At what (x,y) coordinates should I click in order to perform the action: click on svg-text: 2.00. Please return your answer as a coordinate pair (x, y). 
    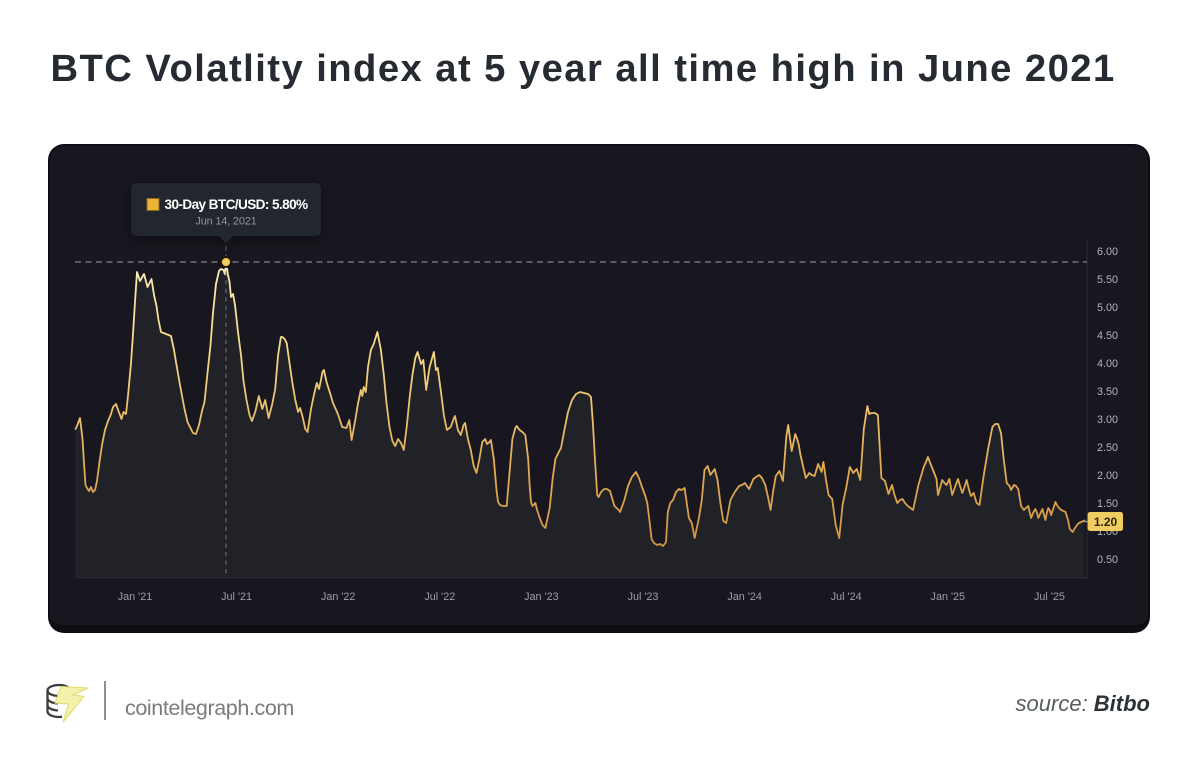
    Looking at the image, I should click on (1107, 476).